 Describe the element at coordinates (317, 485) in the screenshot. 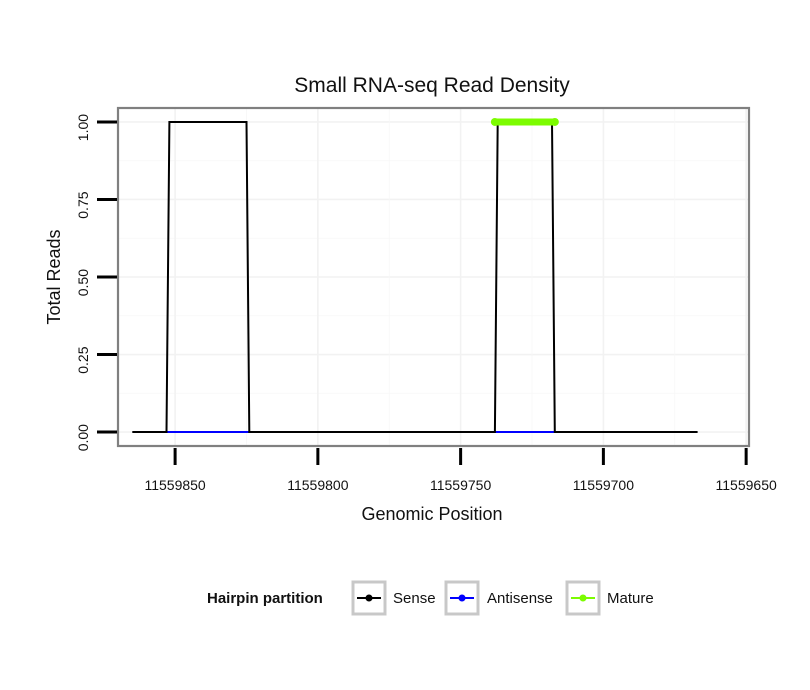

I see `x-tick-label: 11559800` at that location.